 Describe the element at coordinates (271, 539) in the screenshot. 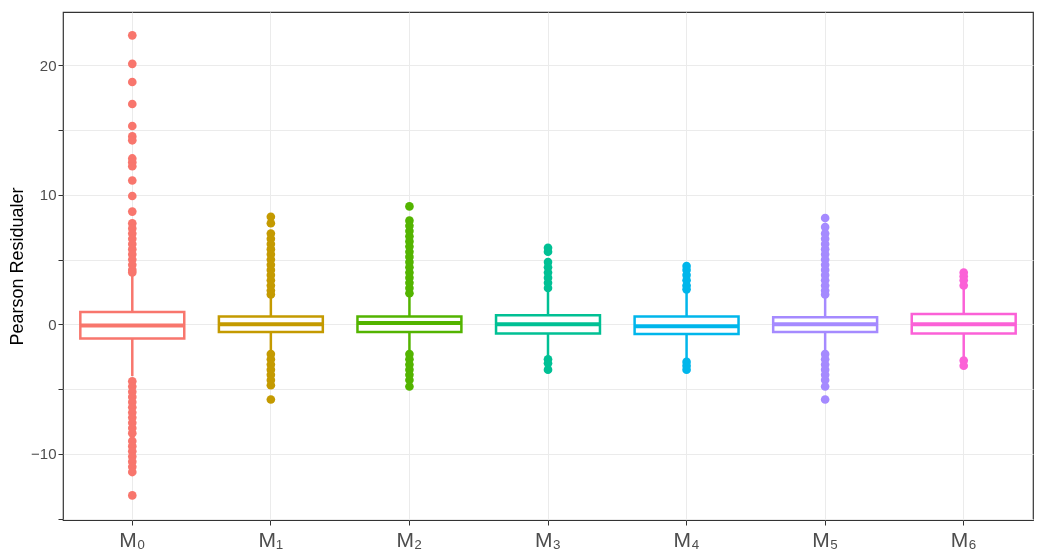

I see `x-tick-label: M₁` at that location.